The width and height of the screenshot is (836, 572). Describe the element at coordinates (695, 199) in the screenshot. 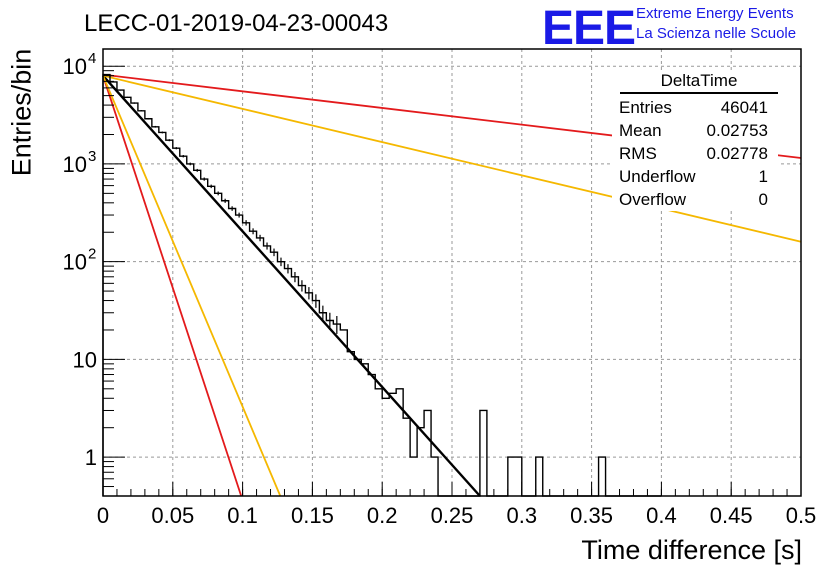

I see `stats-row: Overflow 0` at that location.